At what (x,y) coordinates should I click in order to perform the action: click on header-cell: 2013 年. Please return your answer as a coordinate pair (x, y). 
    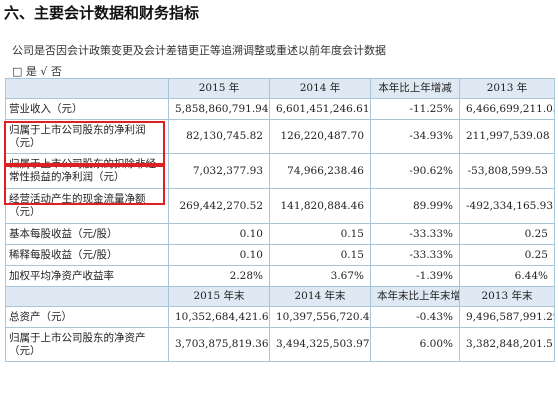
    Looking at the image, I should click on (507, 88).